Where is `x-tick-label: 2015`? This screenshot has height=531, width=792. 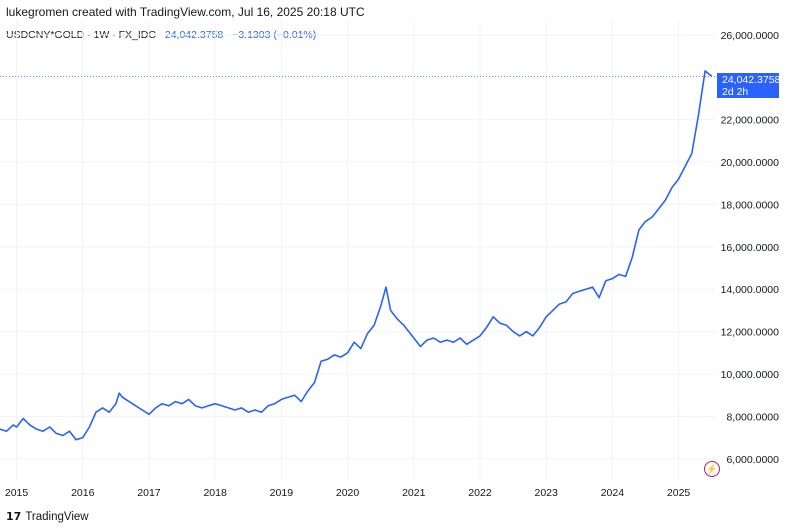 x-tick-label: 2015 is located at coordinates (17, 493).